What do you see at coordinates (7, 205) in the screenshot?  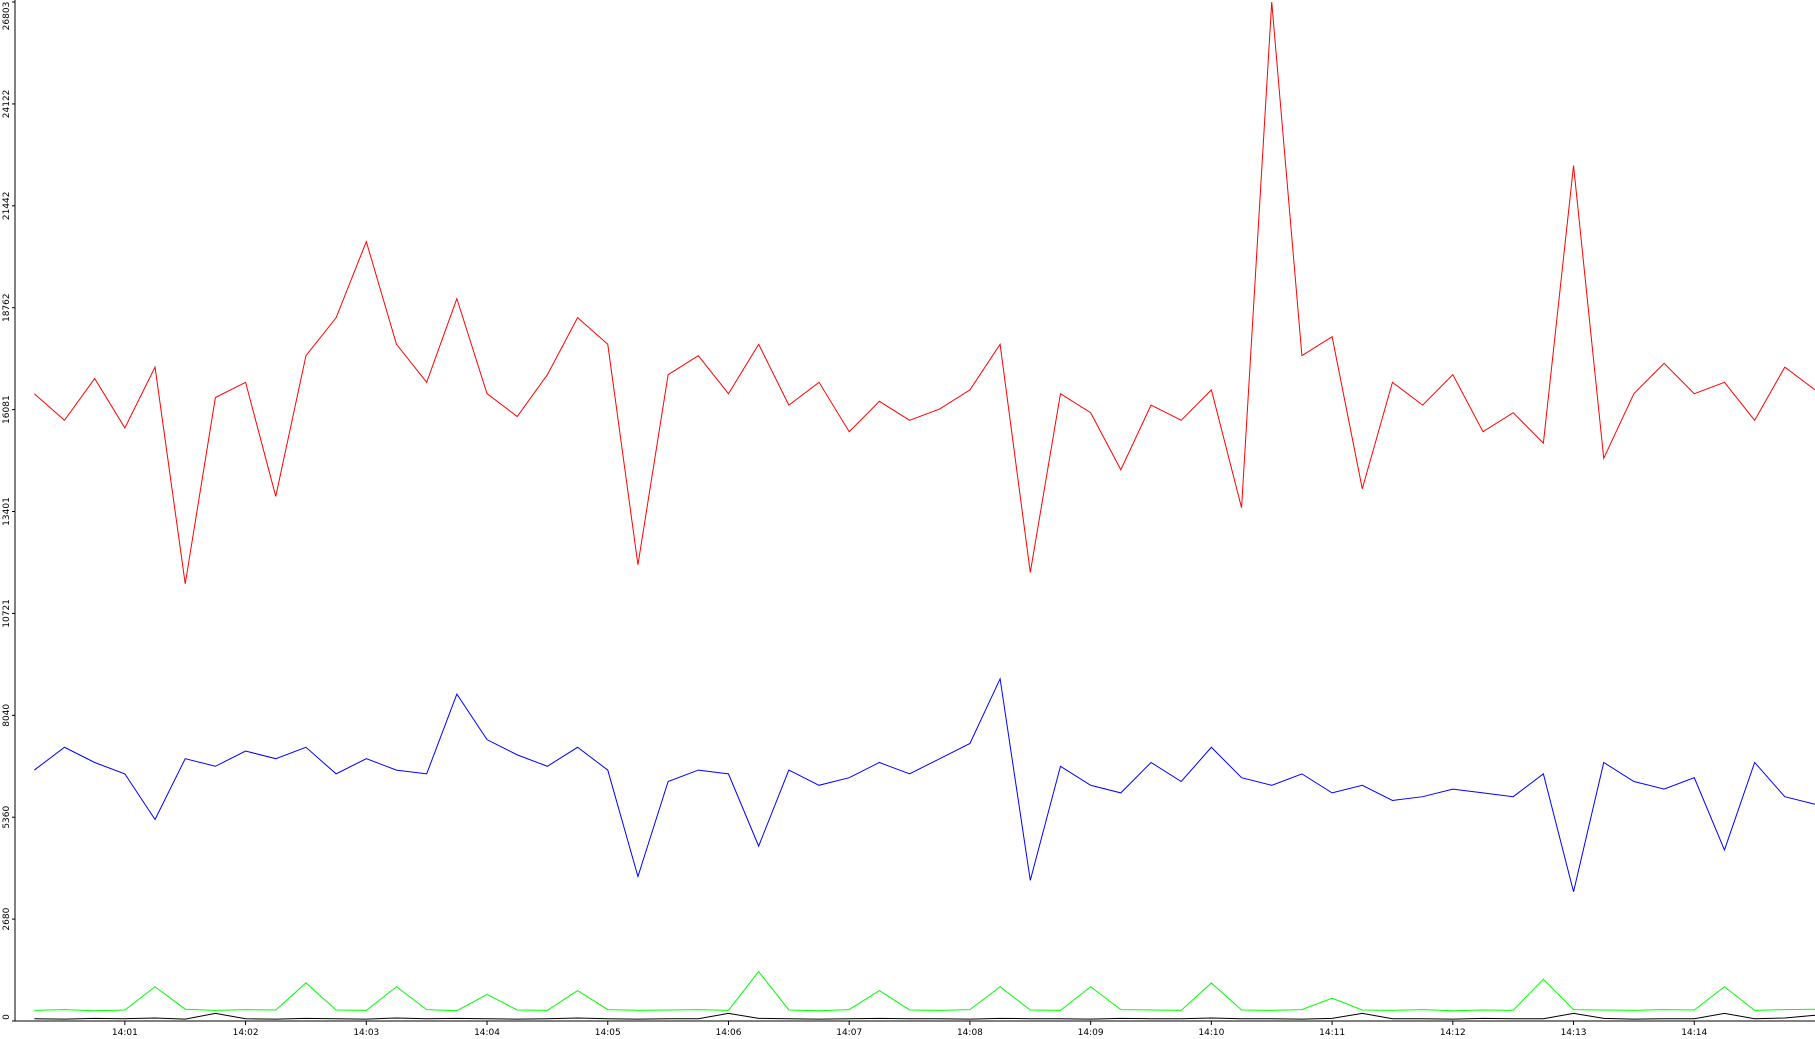 I see `y-tick-label: 21442` at bounding box center [7, 205].